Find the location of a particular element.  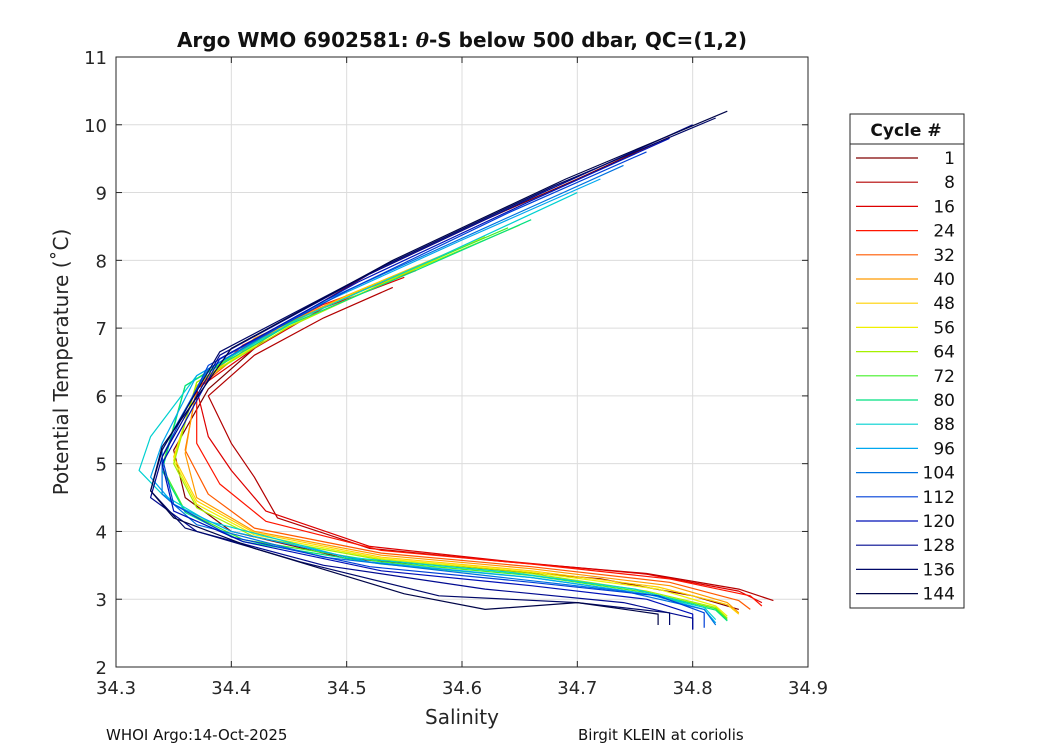

chart-title-theta: θ is located at coordinates (423, 40).